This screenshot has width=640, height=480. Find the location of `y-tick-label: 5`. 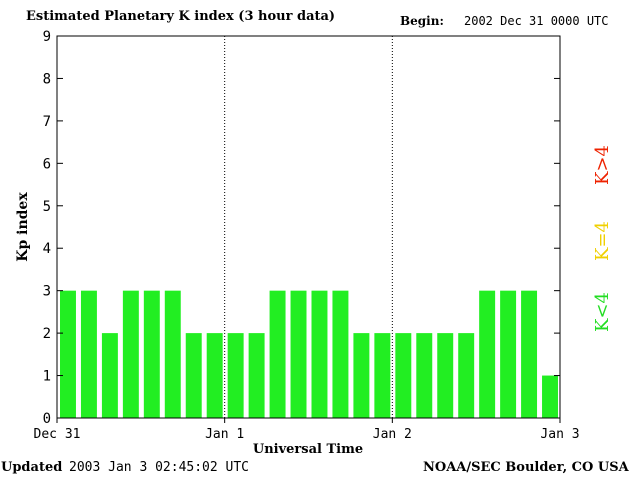

y-tick-label: 5 is located at coordinates (47, 207).